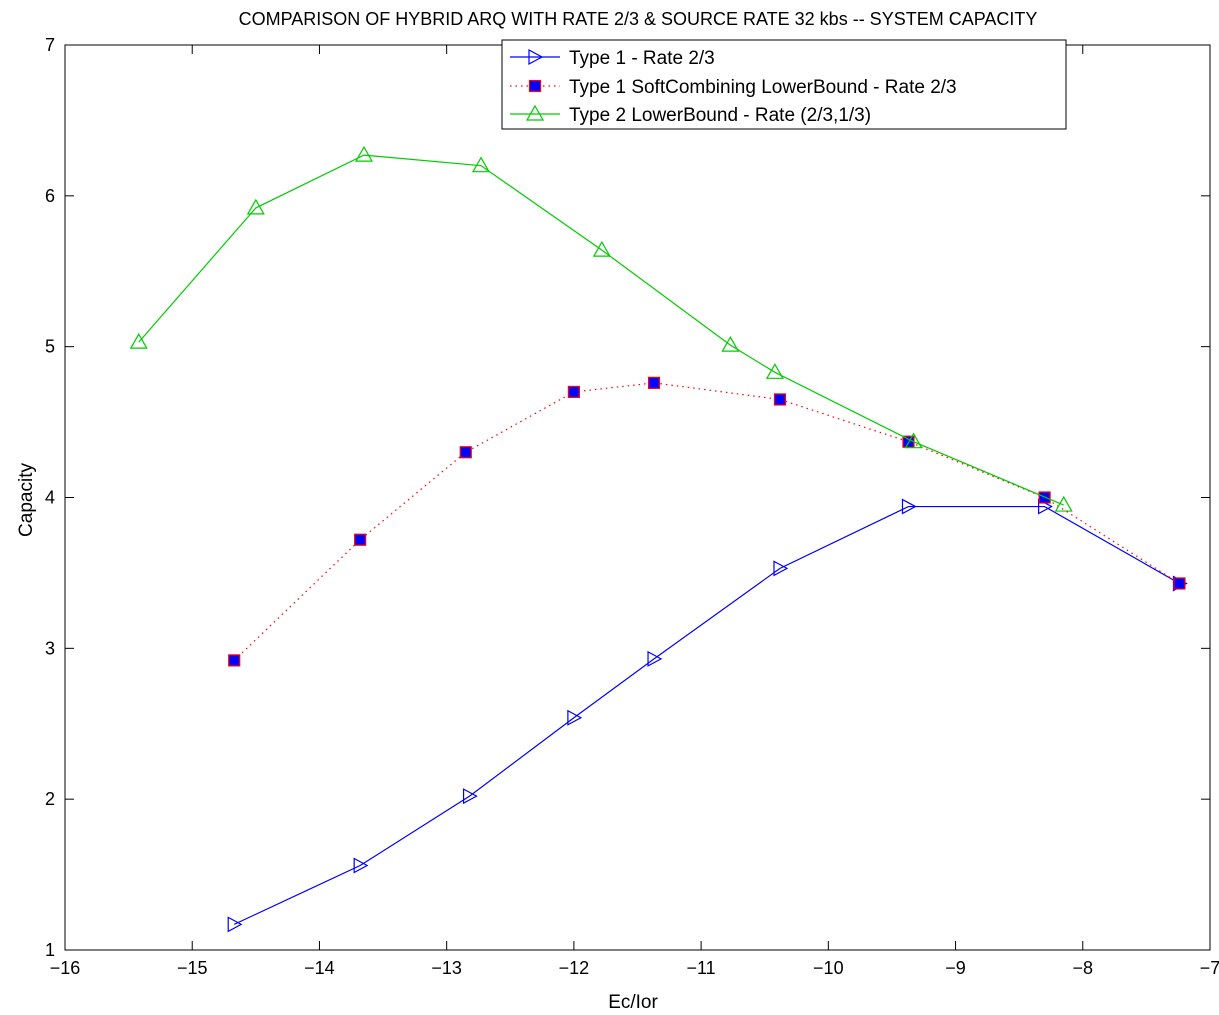  I want to click on x-tick-label: −11, so click(701, 968).